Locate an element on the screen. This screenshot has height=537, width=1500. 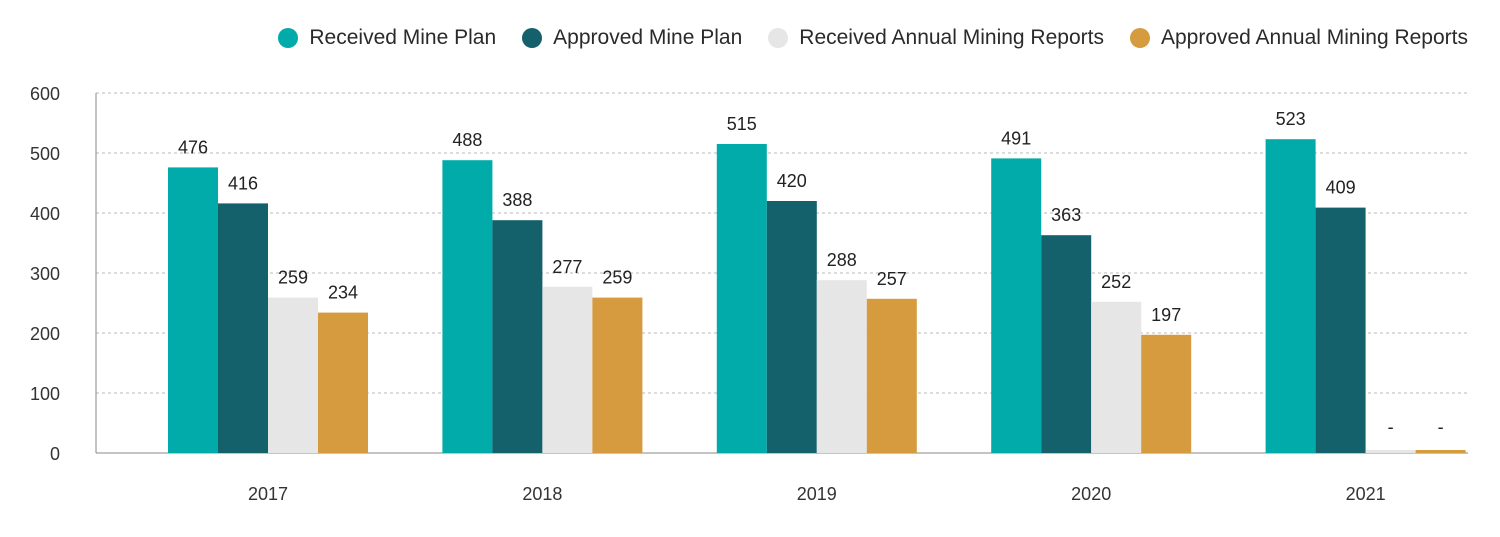
legend-label-received-mine-plan: Received Mine Plan is located at coordinates (403, 37).